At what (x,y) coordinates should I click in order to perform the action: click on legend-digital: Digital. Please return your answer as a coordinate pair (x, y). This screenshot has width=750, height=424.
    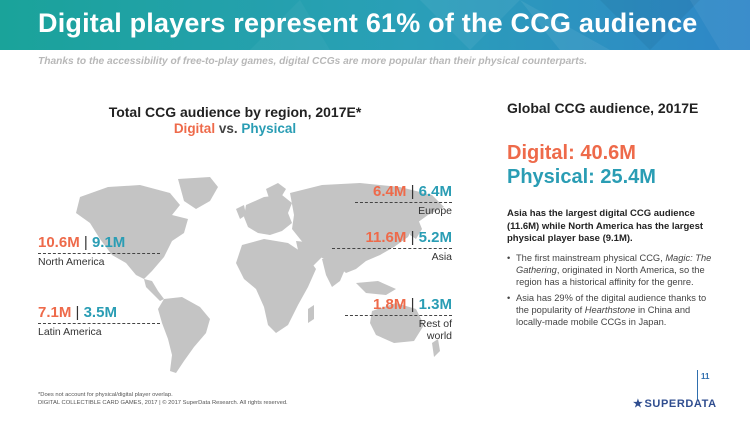
    Looking at the image, I should click on (194, 128).